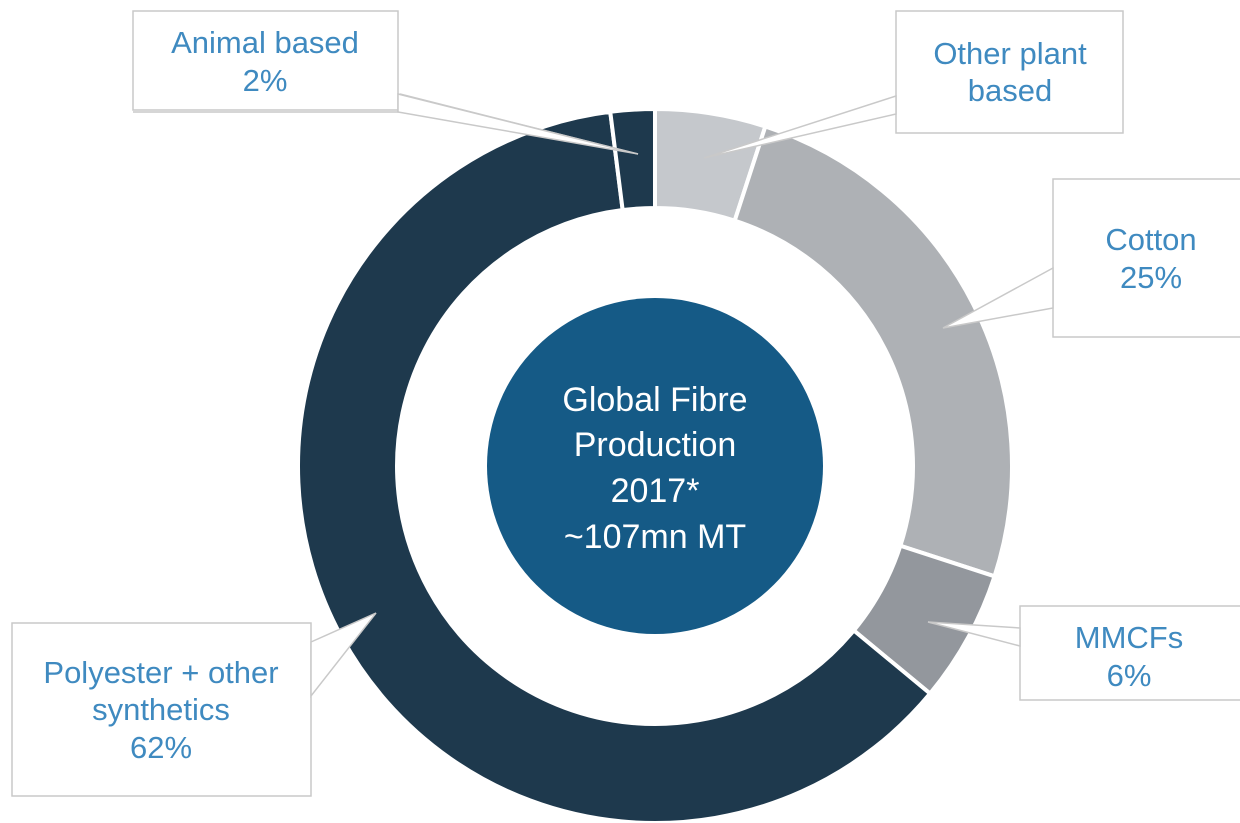 This screenshot has width=1240, height=823. I want to click on label-cotton-line-1: Cotton, so click(1150, 239).